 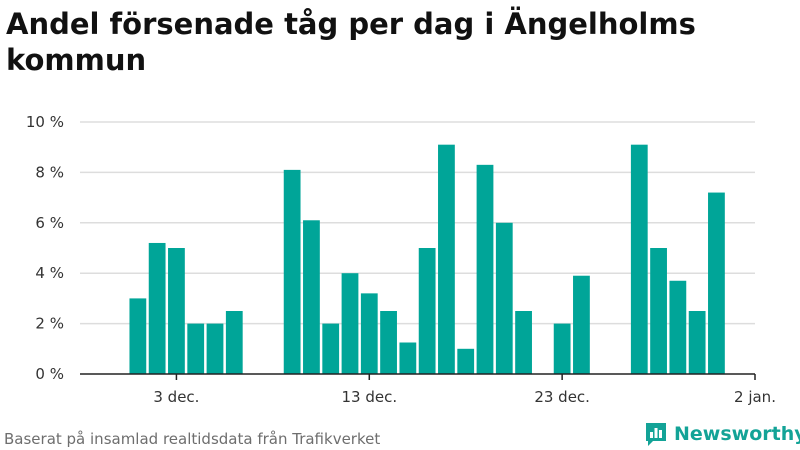 What do you see at coordinates (49, 324) in the screenshot?
I see `y-tick-label: 2 %` at bounding box center [49, 324].